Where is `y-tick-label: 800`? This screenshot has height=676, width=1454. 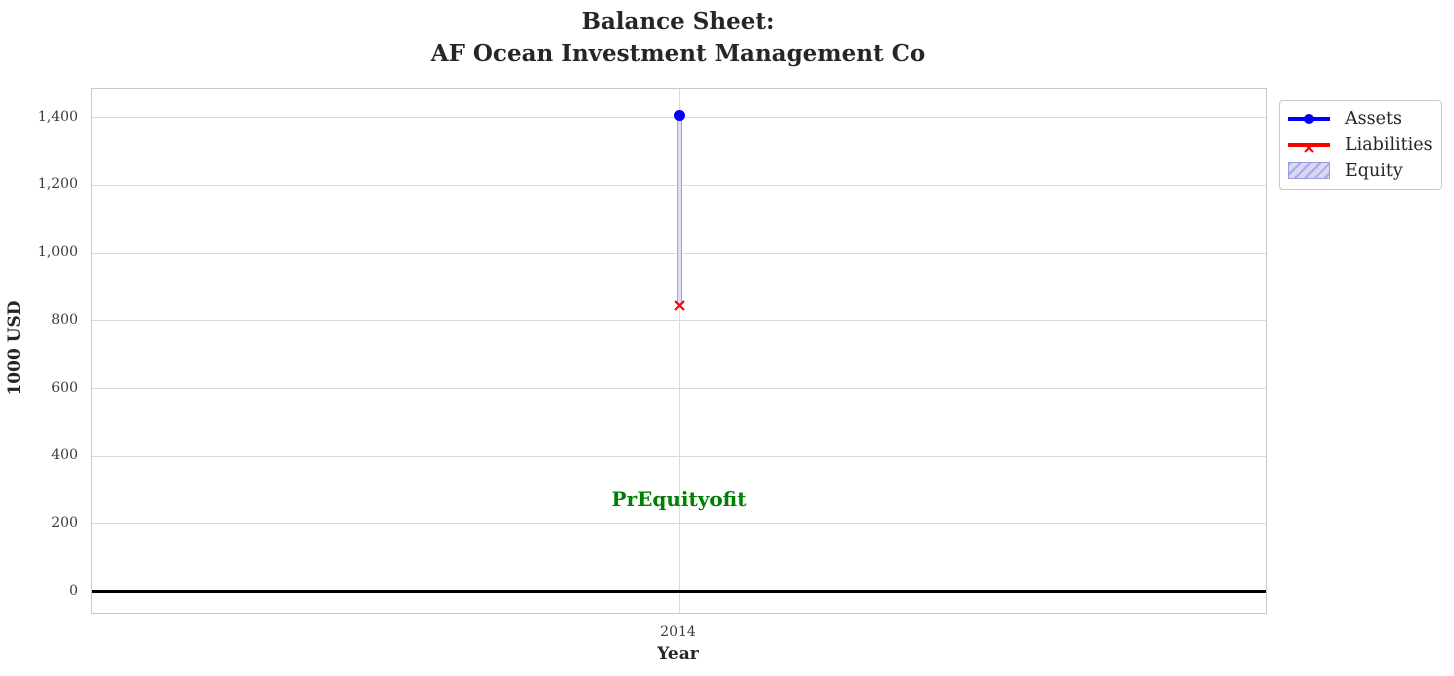 y-tick-label: 800 is located at coordinates (64, 319).